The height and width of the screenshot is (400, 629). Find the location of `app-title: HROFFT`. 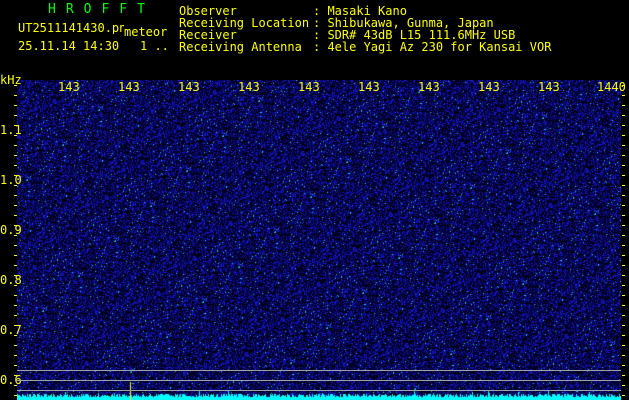

app-title: HROFFT is located at coordinates (101, 9).